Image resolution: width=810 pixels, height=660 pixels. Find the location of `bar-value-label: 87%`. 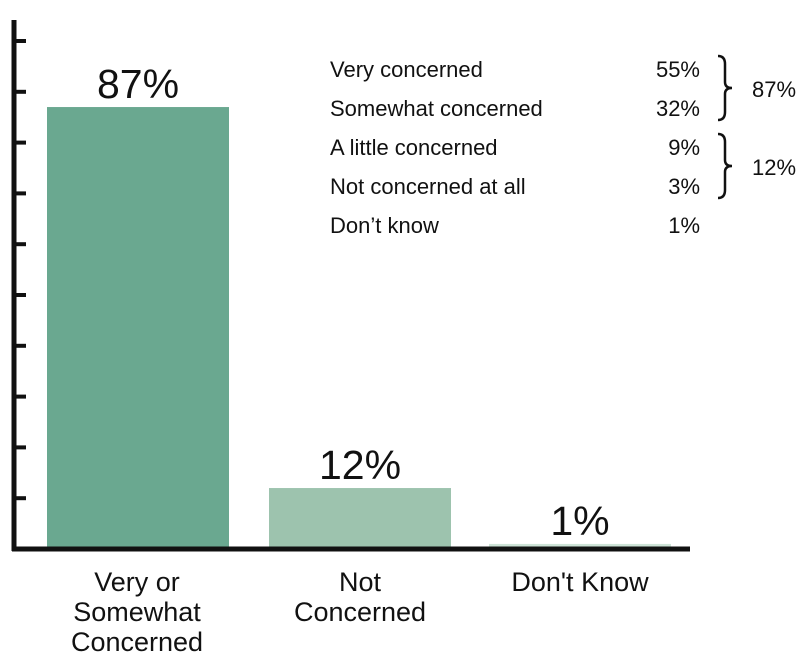

bar-value-label: 87% is located at coordinates (138, 84).